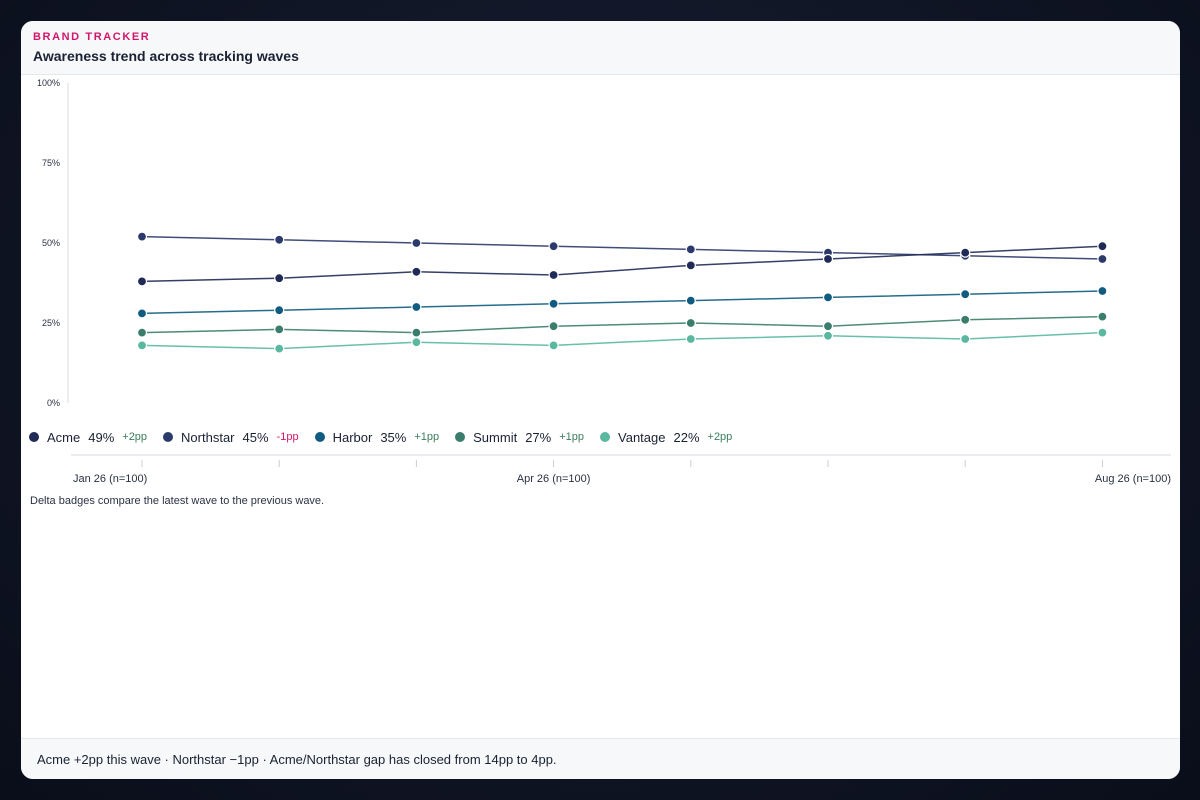 Image resolution: width=1200 pixels, height=800 pixels. I want to click on series-line-acme, so click(622, 264).